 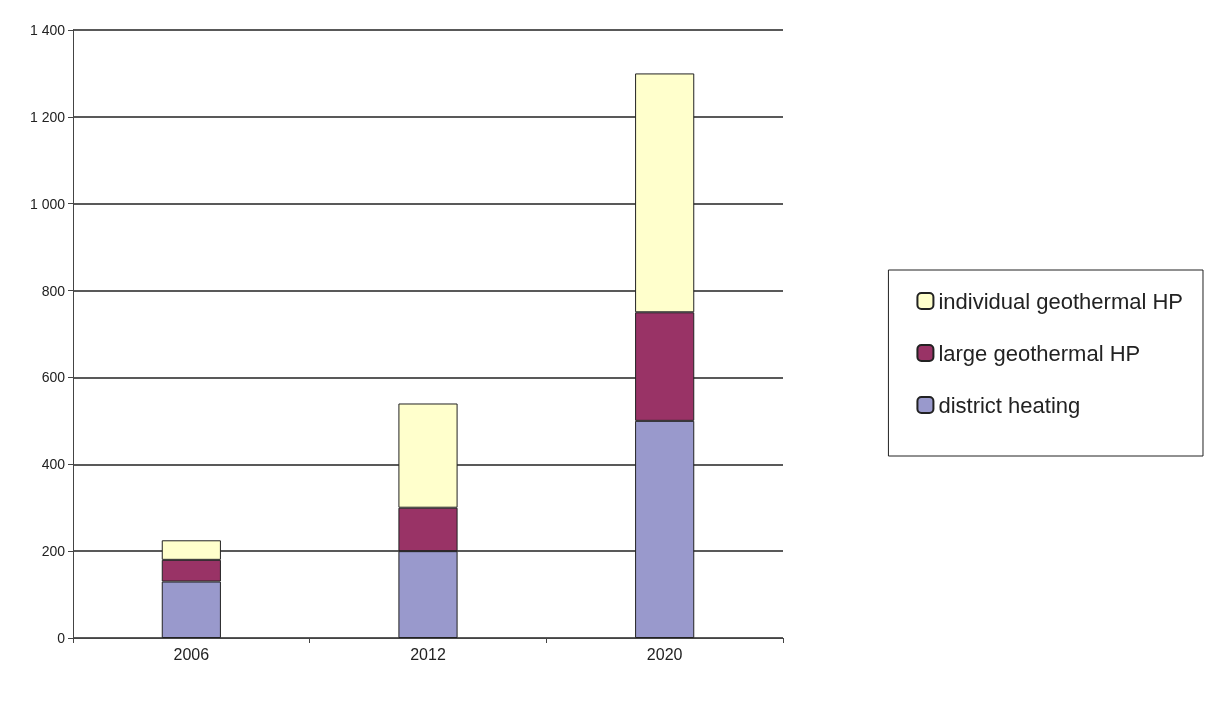 What do you see at coordinates (47, 116) in the screenshot?
I see `y-tick-label: 1 200` at bounding box center [47, 116].